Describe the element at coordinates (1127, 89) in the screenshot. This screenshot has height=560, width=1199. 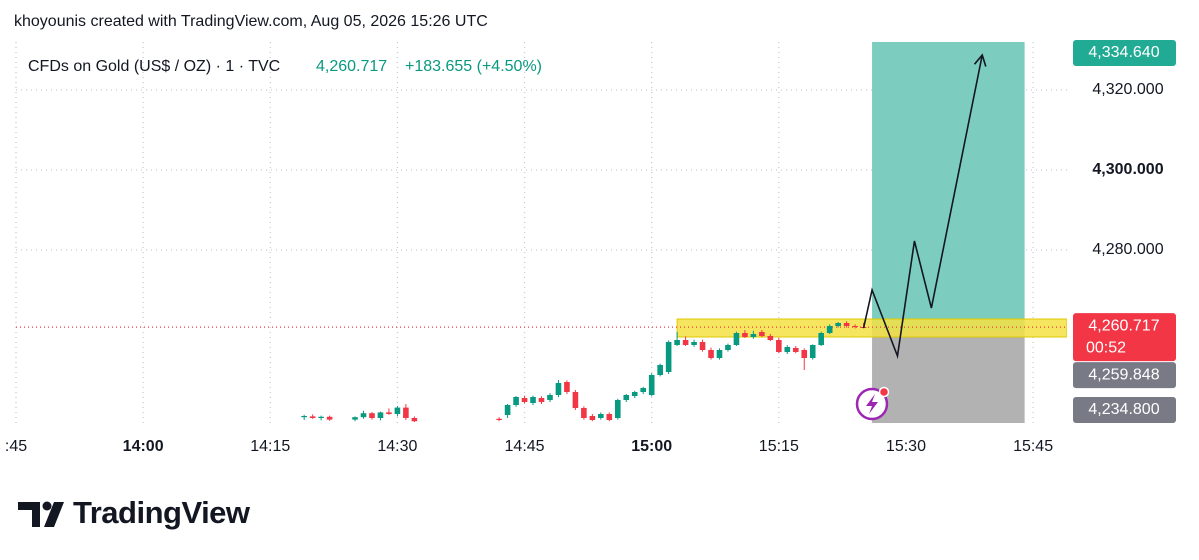
I see `y-tick-label: 4,320.000` at that location.